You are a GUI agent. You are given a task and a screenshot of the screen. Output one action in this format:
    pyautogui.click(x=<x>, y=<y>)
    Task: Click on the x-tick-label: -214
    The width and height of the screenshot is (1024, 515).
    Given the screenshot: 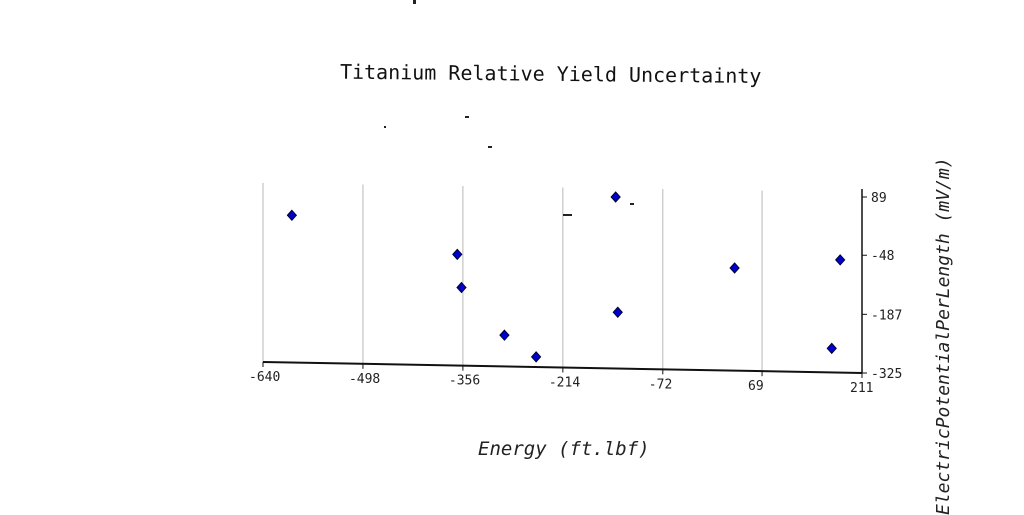 What is the action you would take?
    pyautogui.click(x=564, y=383)
    